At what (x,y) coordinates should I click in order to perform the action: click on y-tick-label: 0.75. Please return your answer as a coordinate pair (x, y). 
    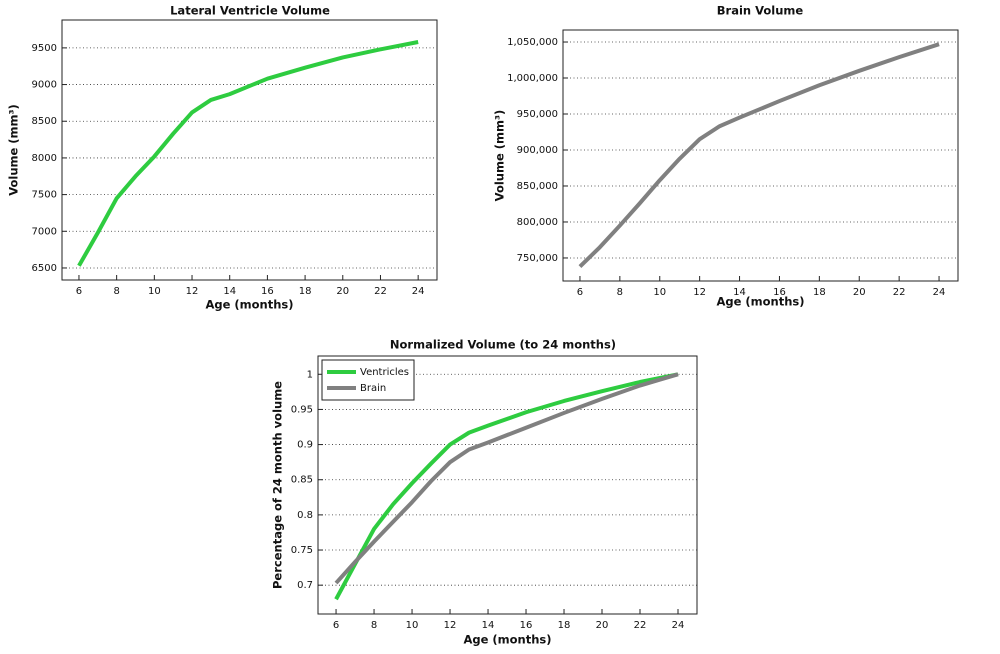
    Looking at the image, I should click on (302, 550).